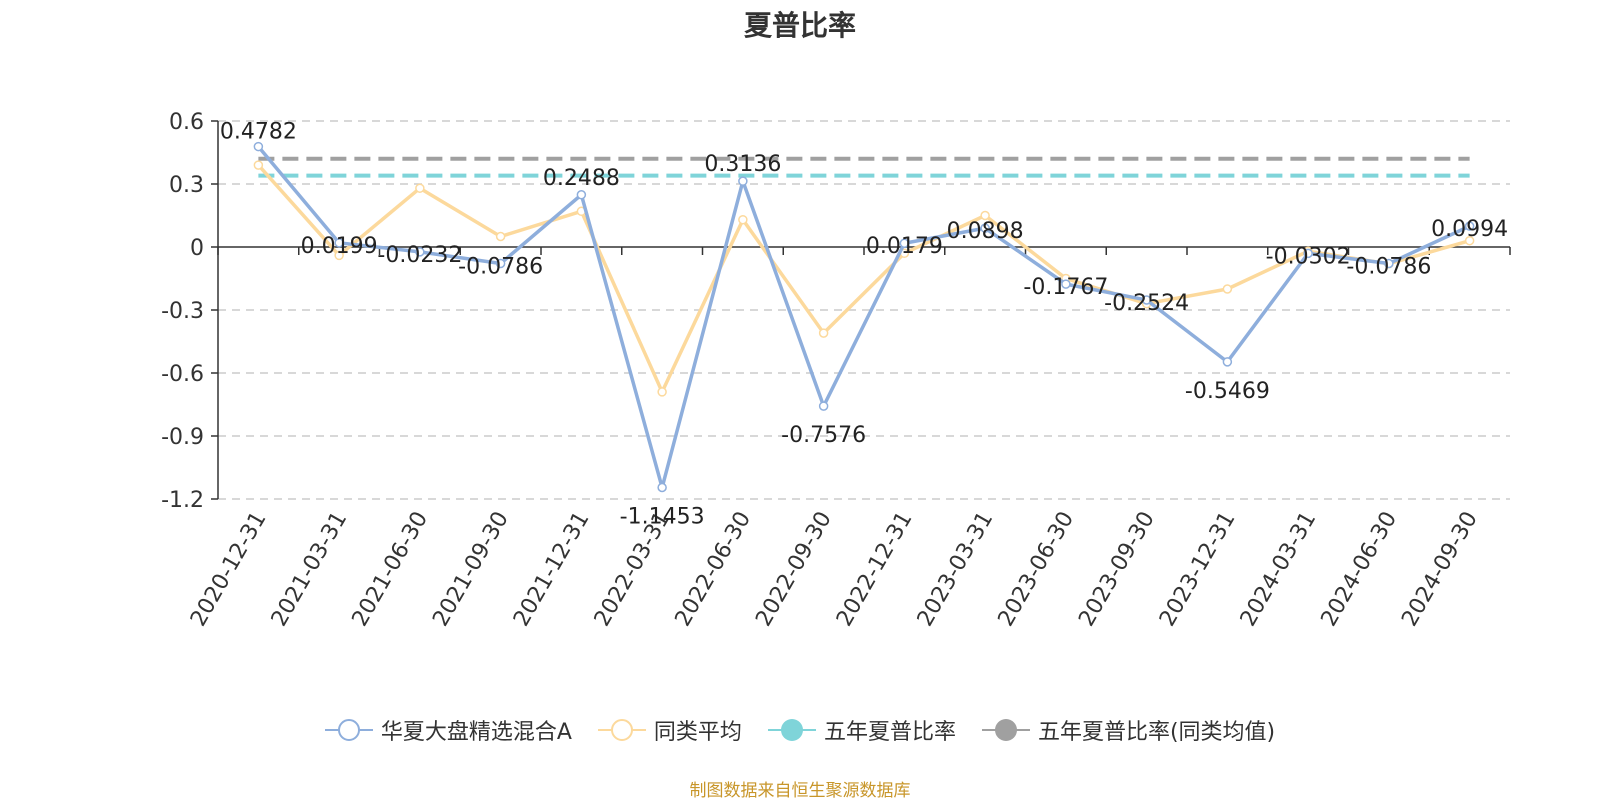  Describe the element at coordinates (229, 569) in the screenshot. I see `x-tick-label: 2020-12-31` at that location.